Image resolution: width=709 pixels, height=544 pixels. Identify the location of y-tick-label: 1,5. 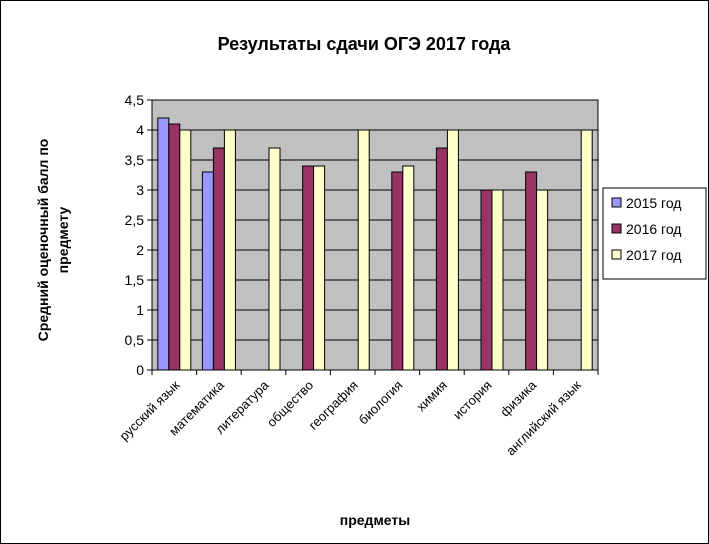
(135, 280).